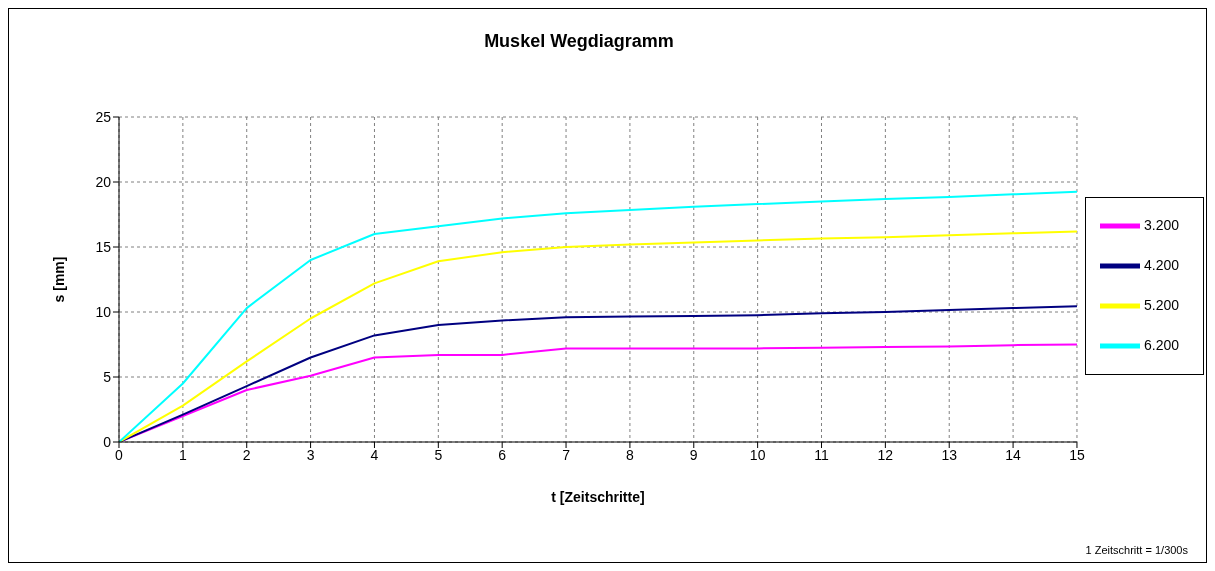 The height and width of the screenshot is (571, 1215). What do you see at coordinates (693, 454) in the screenshot?
I see `x-tick-label: 9` at bounding box center [693, 454].